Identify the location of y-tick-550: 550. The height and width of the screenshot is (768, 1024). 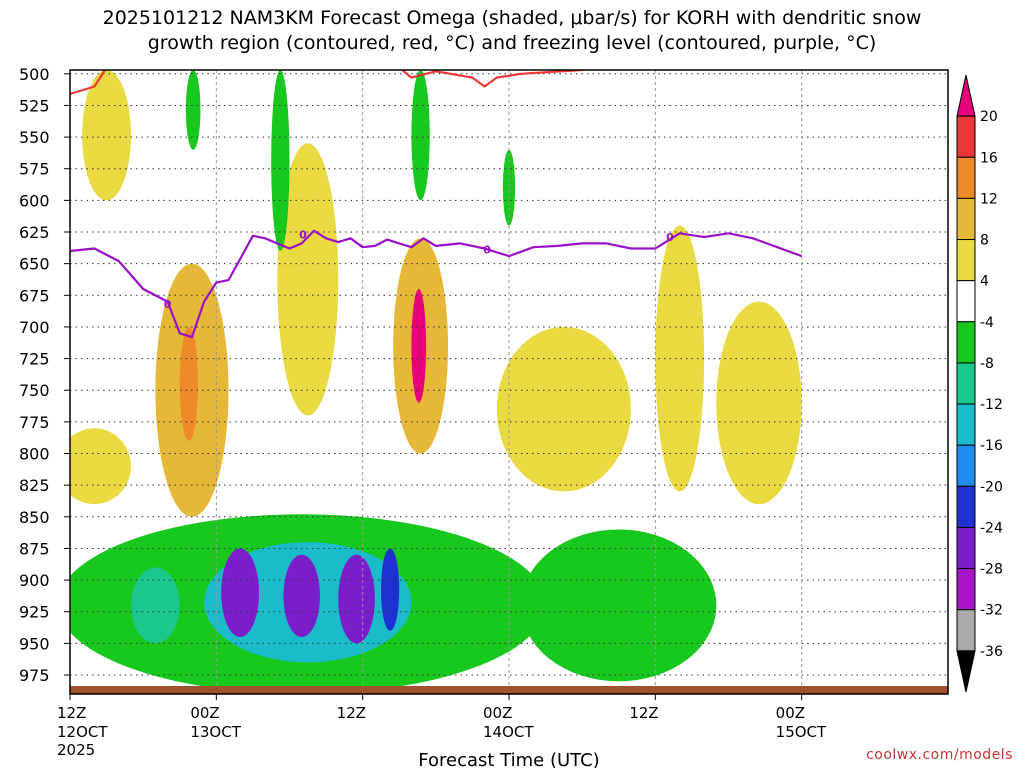
(34, 137).